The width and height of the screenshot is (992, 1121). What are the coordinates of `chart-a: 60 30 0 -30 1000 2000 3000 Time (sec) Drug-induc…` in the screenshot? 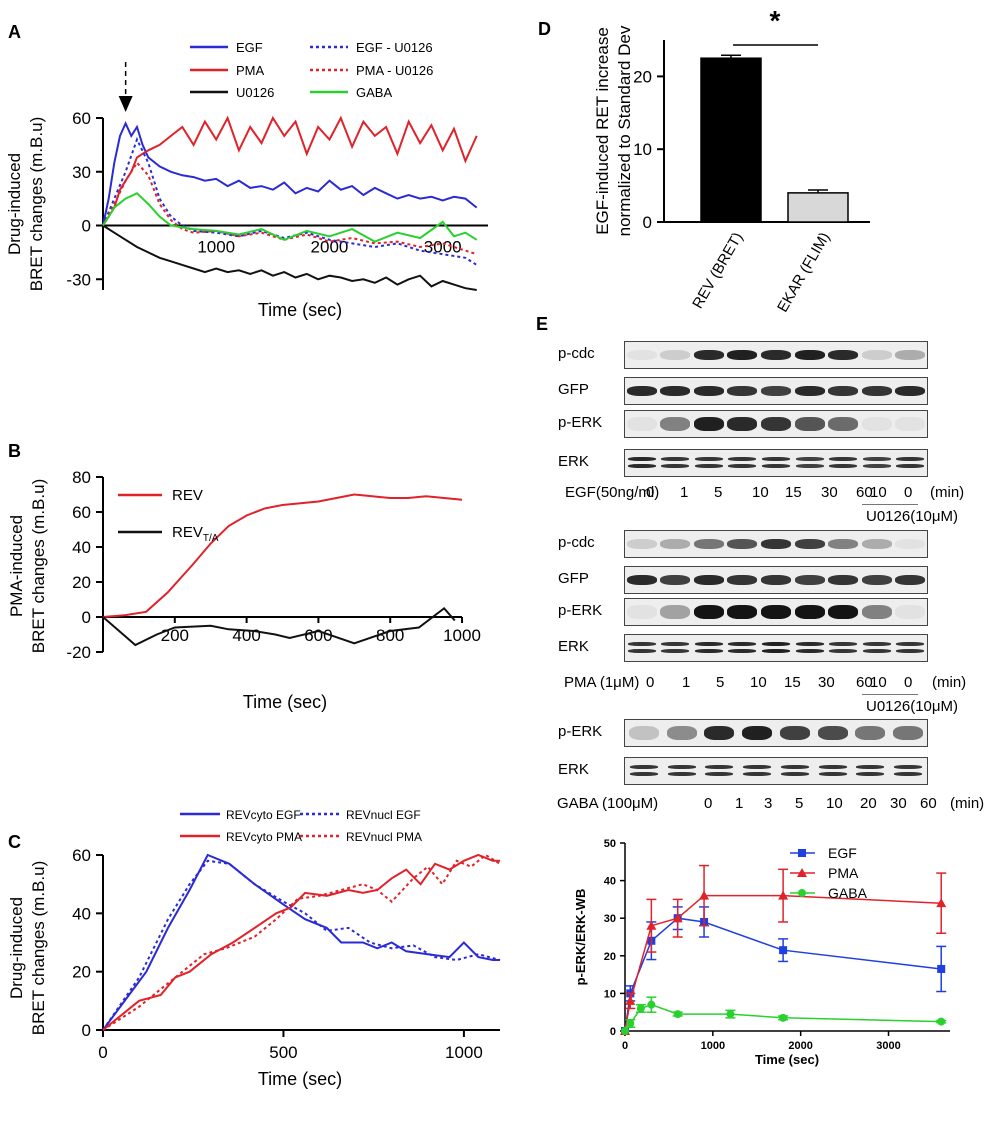 It's located at (246, 180).